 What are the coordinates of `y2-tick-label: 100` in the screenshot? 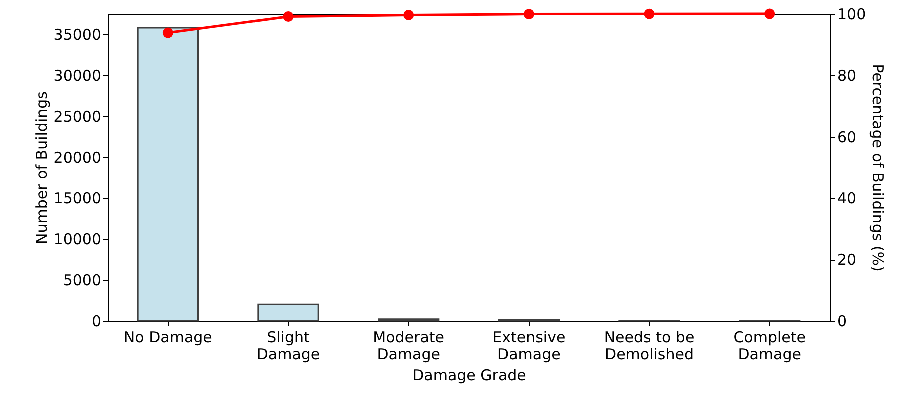 It's located at (852, 15).